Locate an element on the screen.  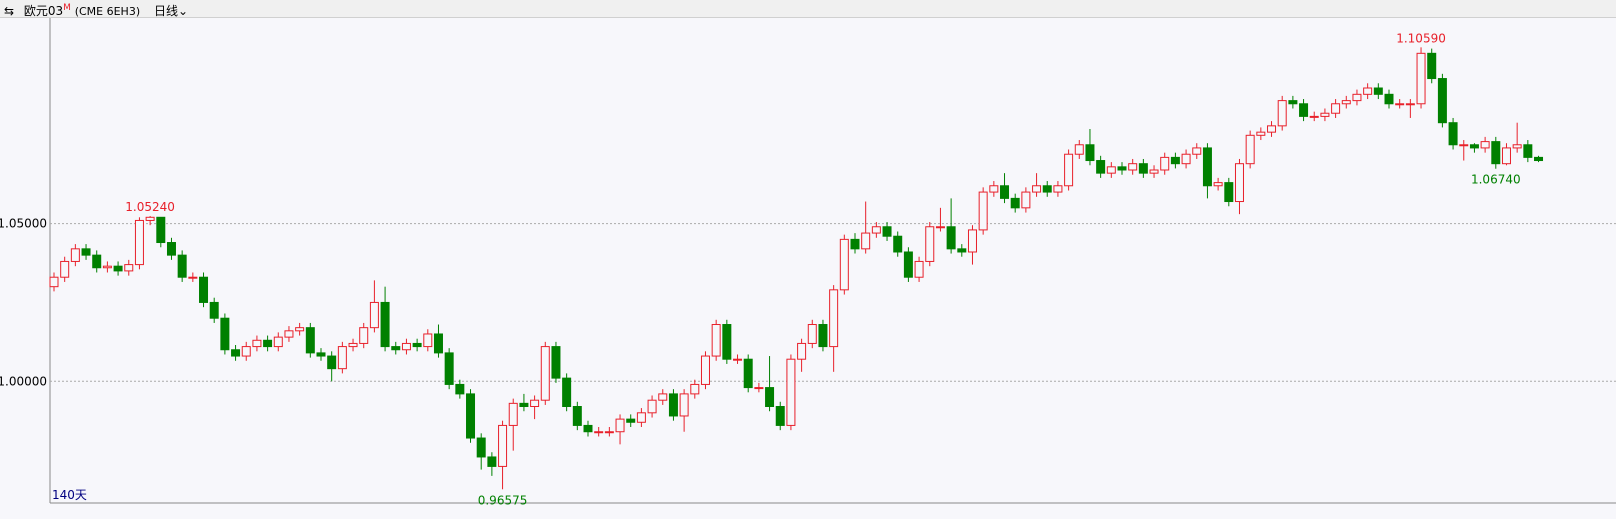
period-select: 日线 is located at coordinates (165, 11).